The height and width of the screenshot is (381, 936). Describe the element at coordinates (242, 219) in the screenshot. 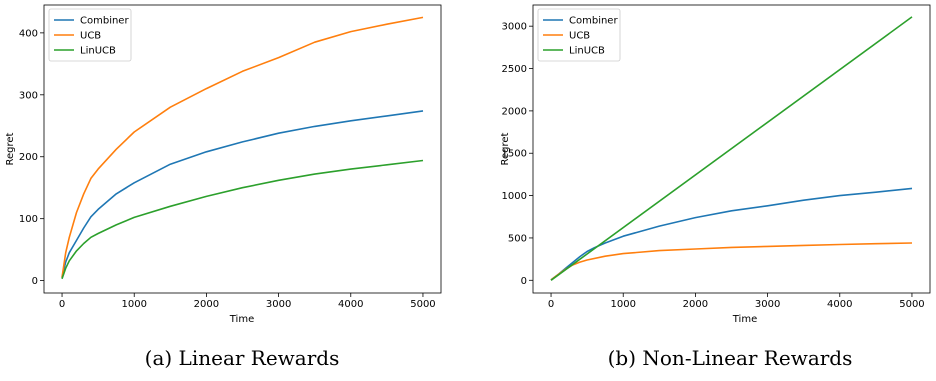

I see `series-line-linucb` at that location.